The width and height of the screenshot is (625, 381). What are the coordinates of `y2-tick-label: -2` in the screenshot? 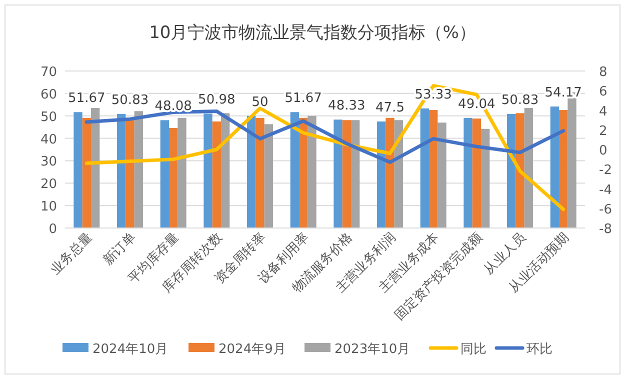 It's located at (605, 170).